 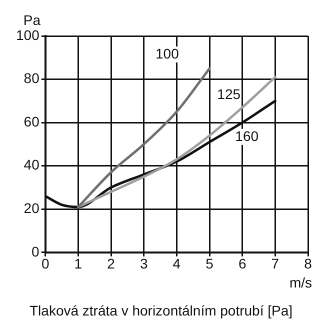 What do you see at coordinates (32, 121) in the screenshot?
I see `y-tick-label: 60` at bounding box center [32, 121].